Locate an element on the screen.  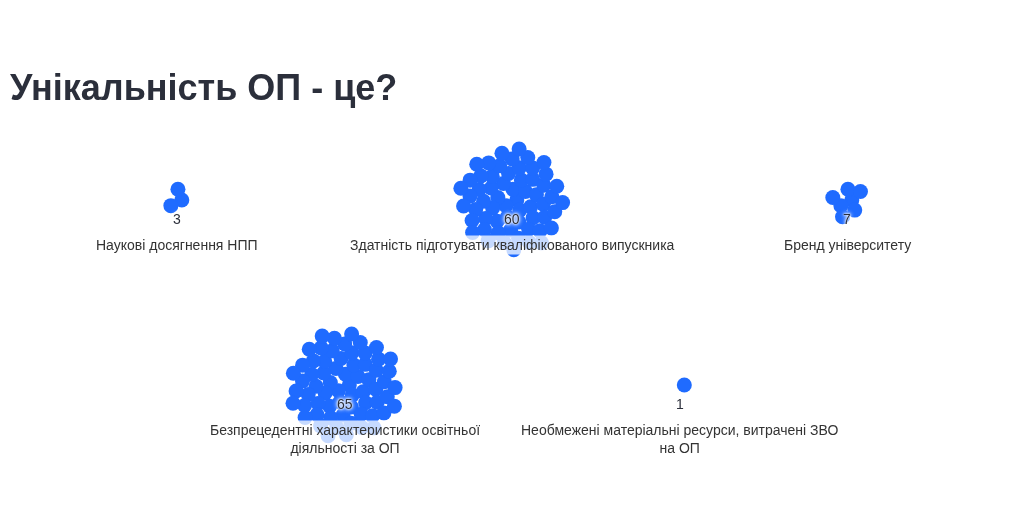
data-label: 65 is located at coordinates (345, 404).